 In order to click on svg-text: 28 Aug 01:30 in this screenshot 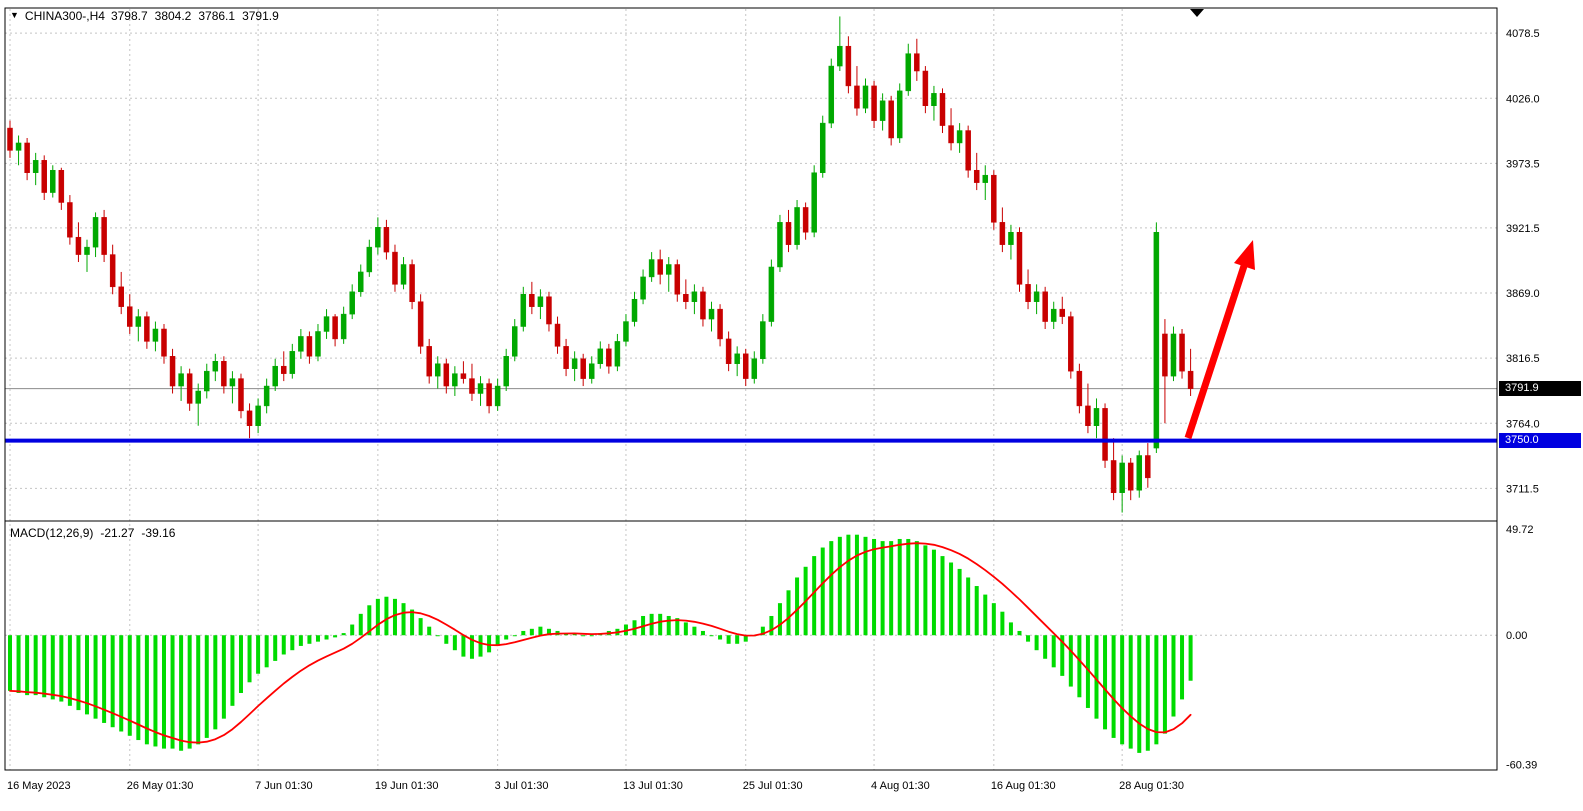, I will do `click(1151, 786)`.